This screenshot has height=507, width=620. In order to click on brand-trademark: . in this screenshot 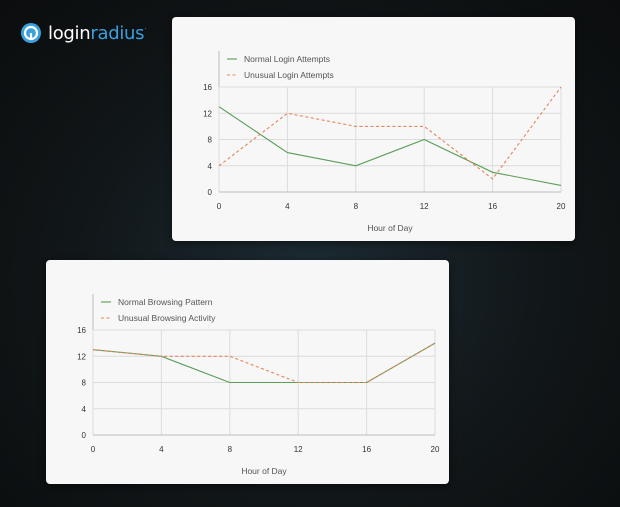, I will do `click(145, 26)`.